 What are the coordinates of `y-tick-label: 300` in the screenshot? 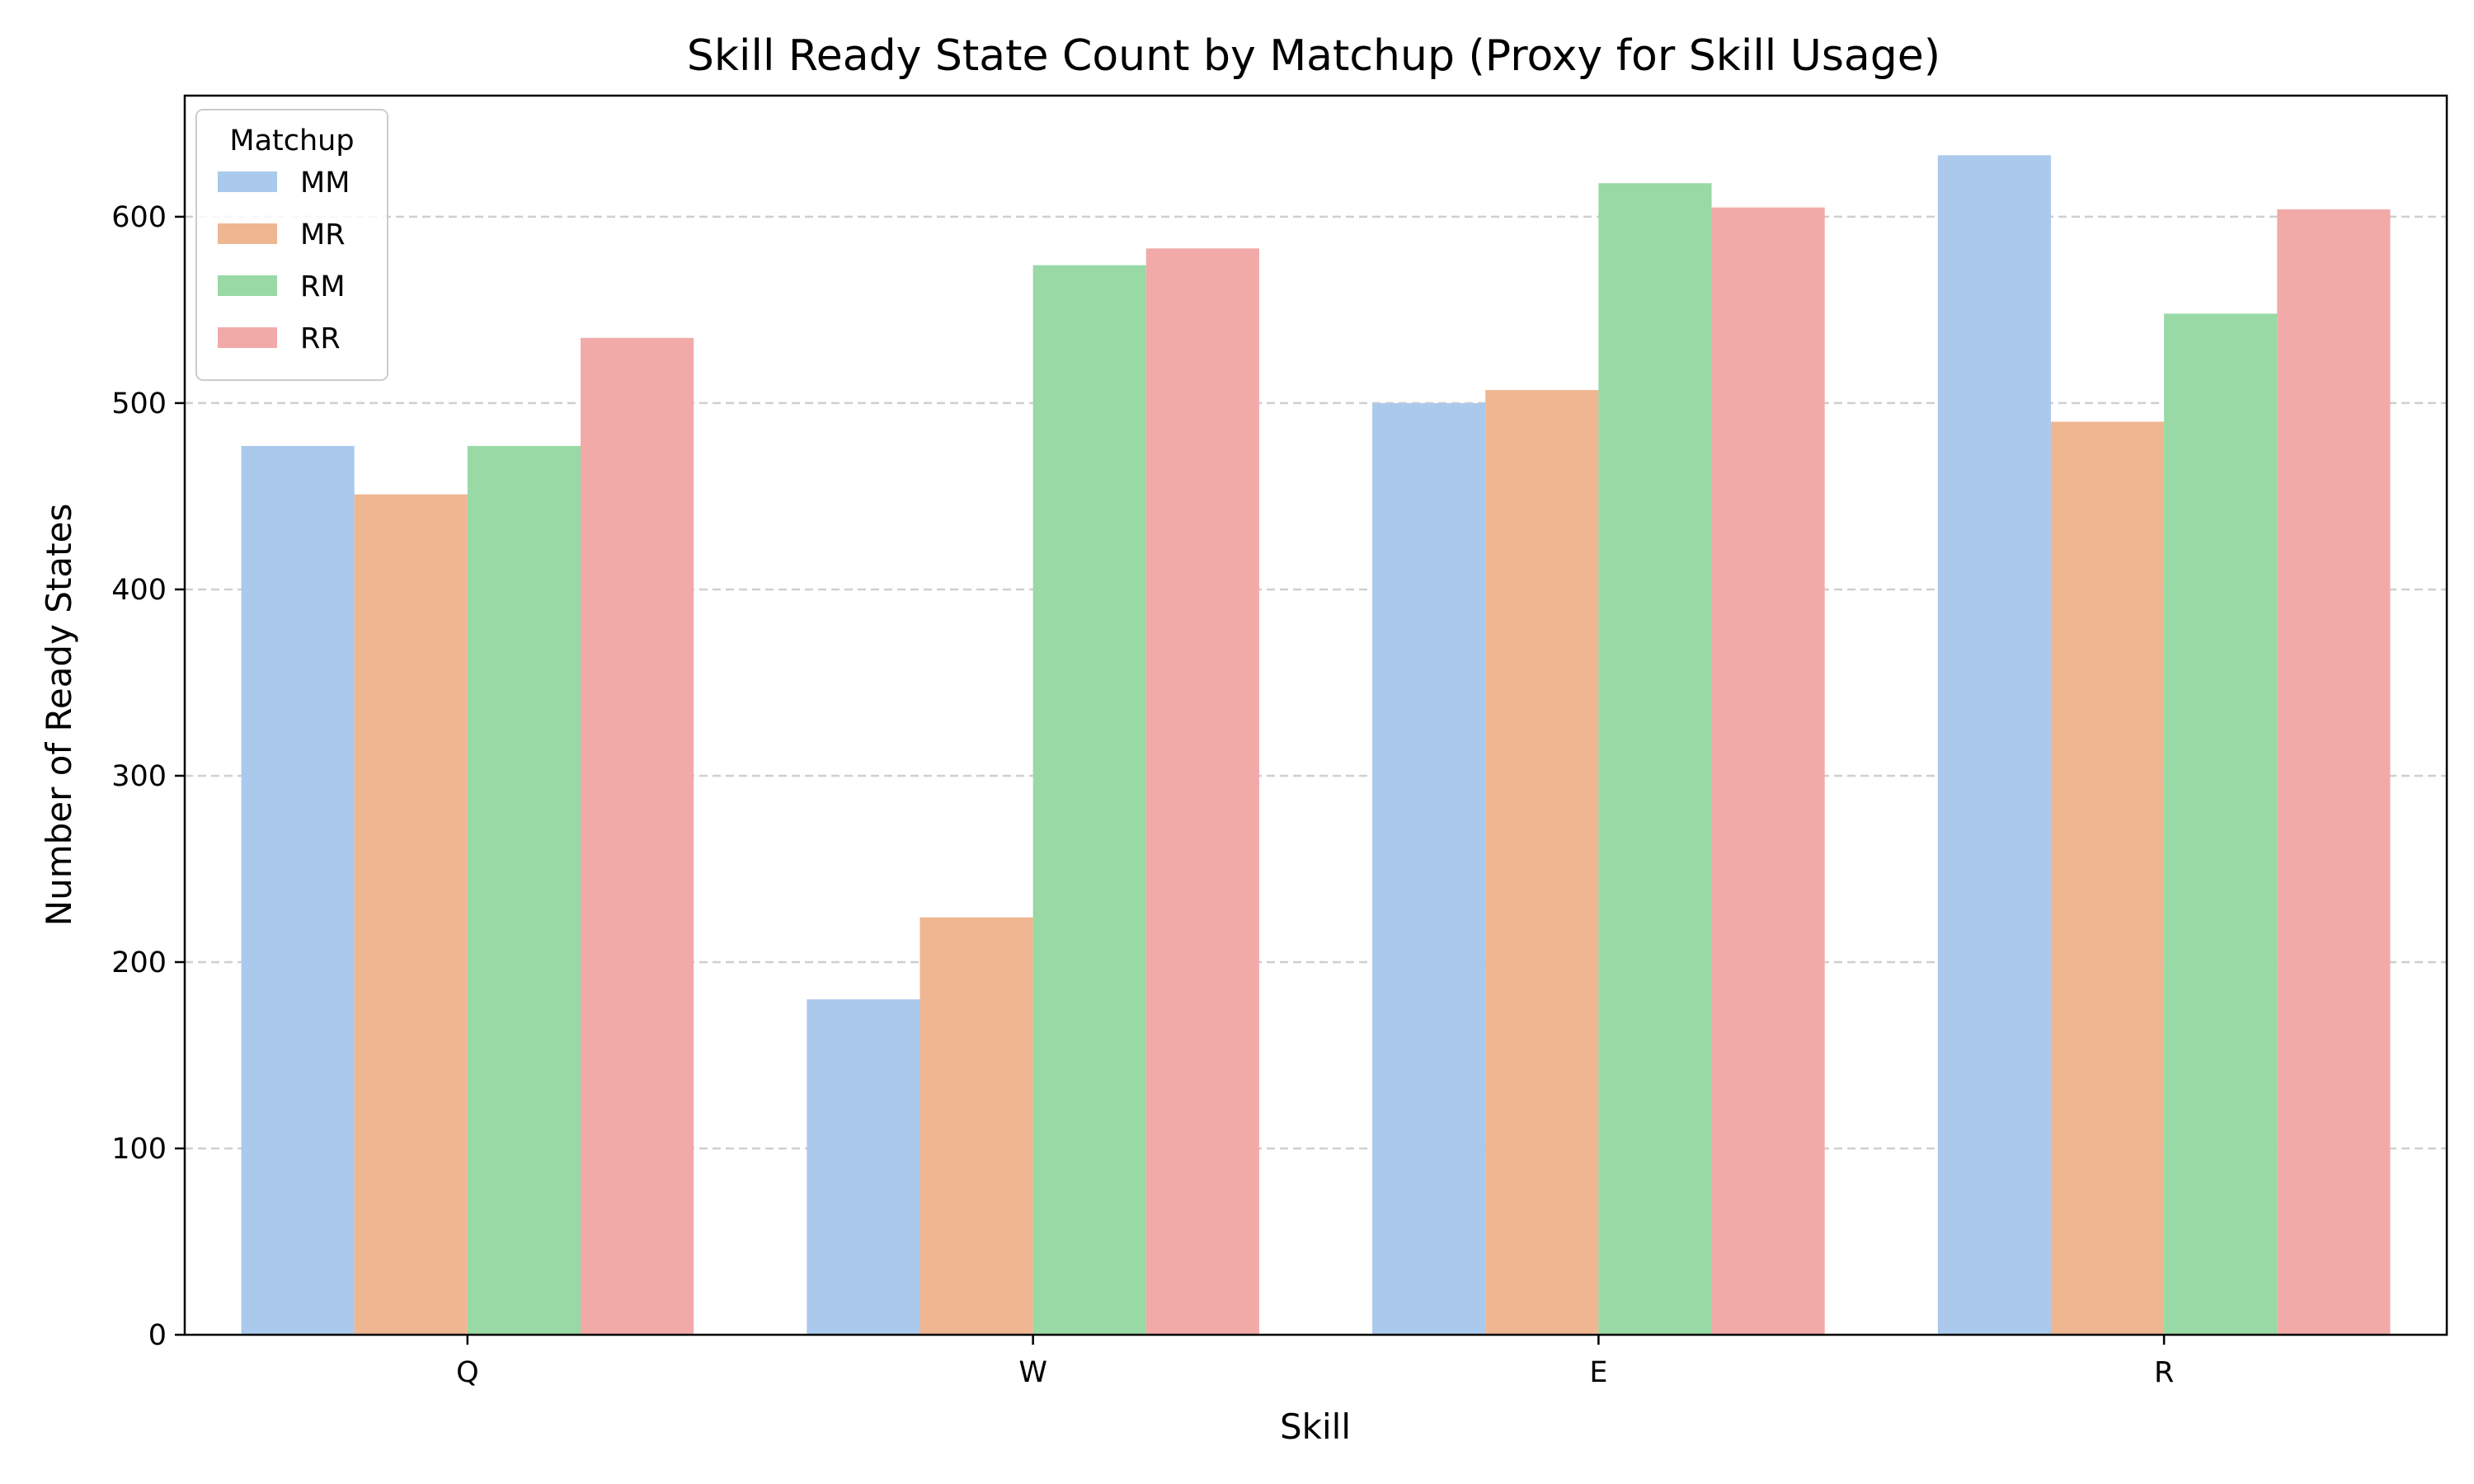 It's located at (139, 776).